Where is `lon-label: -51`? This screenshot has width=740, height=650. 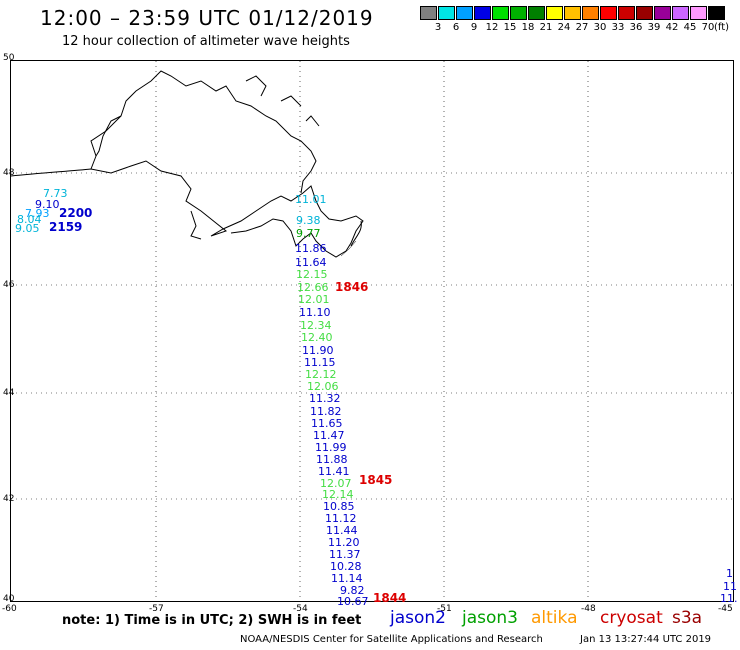 lon-label: -51 is located at coordinates (444, 609).